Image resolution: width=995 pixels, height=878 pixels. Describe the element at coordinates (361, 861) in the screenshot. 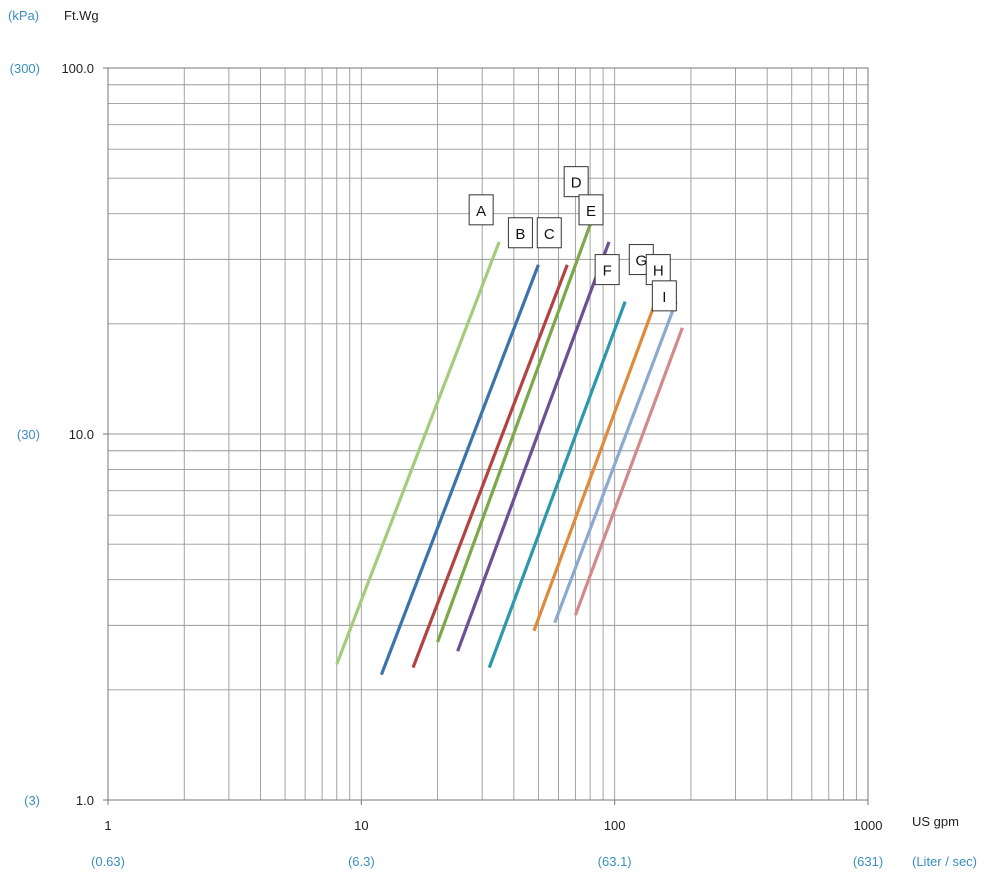

I see `x-tick-label-secondary: (6.3)` at that location.